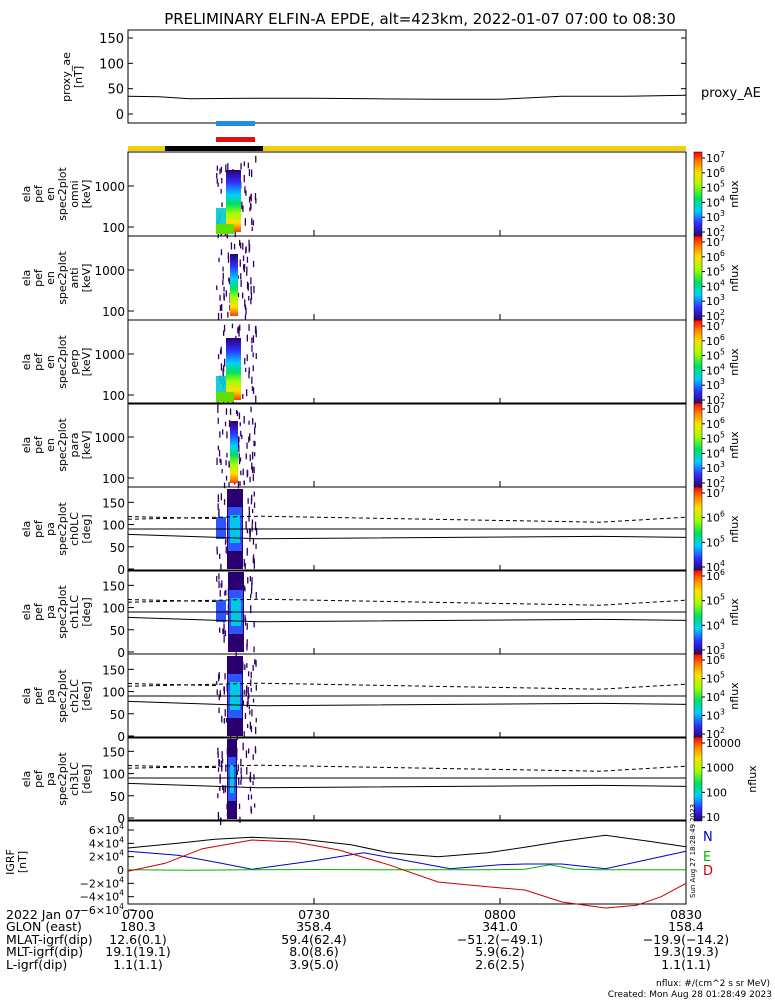  I want to click on footer-value: 19.1(19.1), so click(137, 951).